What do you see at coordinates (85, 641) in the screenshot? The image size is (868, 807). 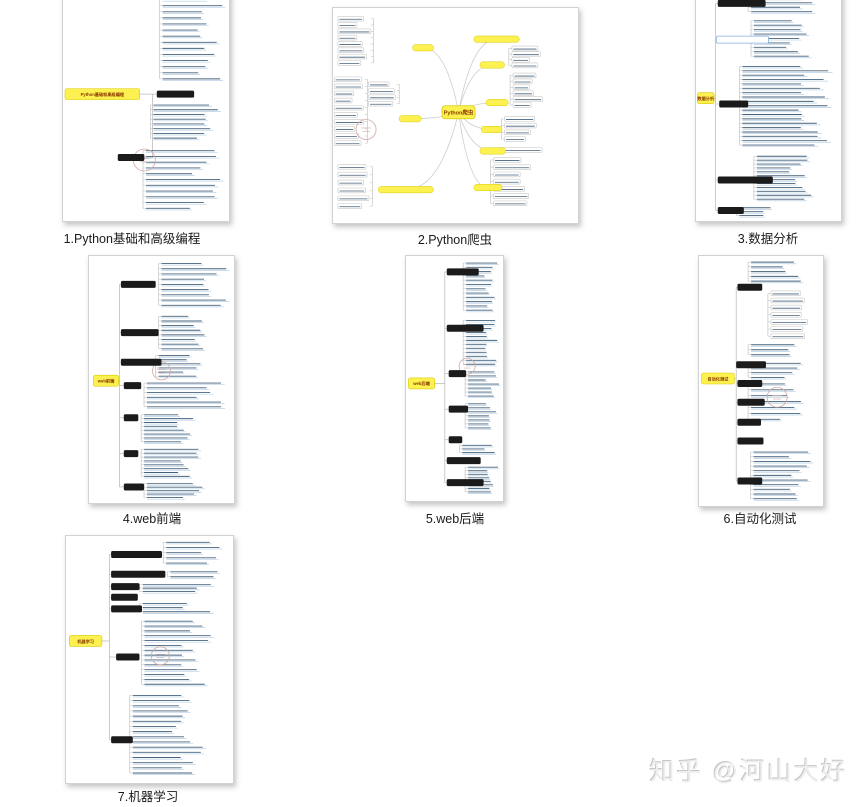 I see `svg-text: 机器学习` at bounding box center [85, 641].